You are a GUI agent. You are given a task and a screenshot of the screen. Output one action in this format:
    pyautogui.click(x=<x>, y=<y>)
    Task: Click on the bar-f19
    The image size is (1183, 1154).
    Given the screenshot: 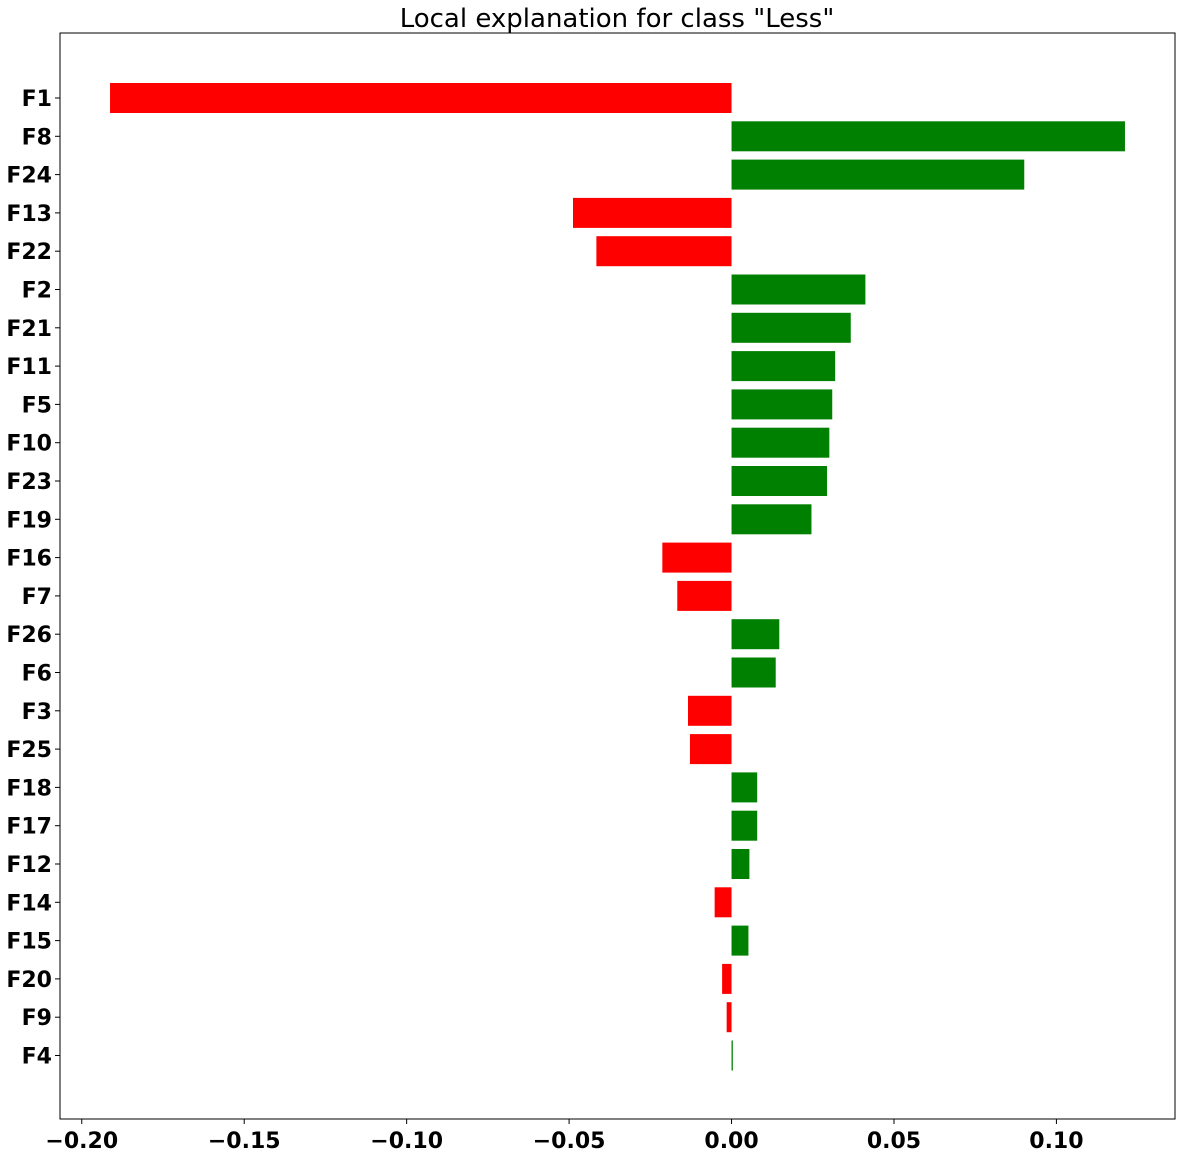 What is the action you would take?
    pyautogui.click(x=771, y=519)
    